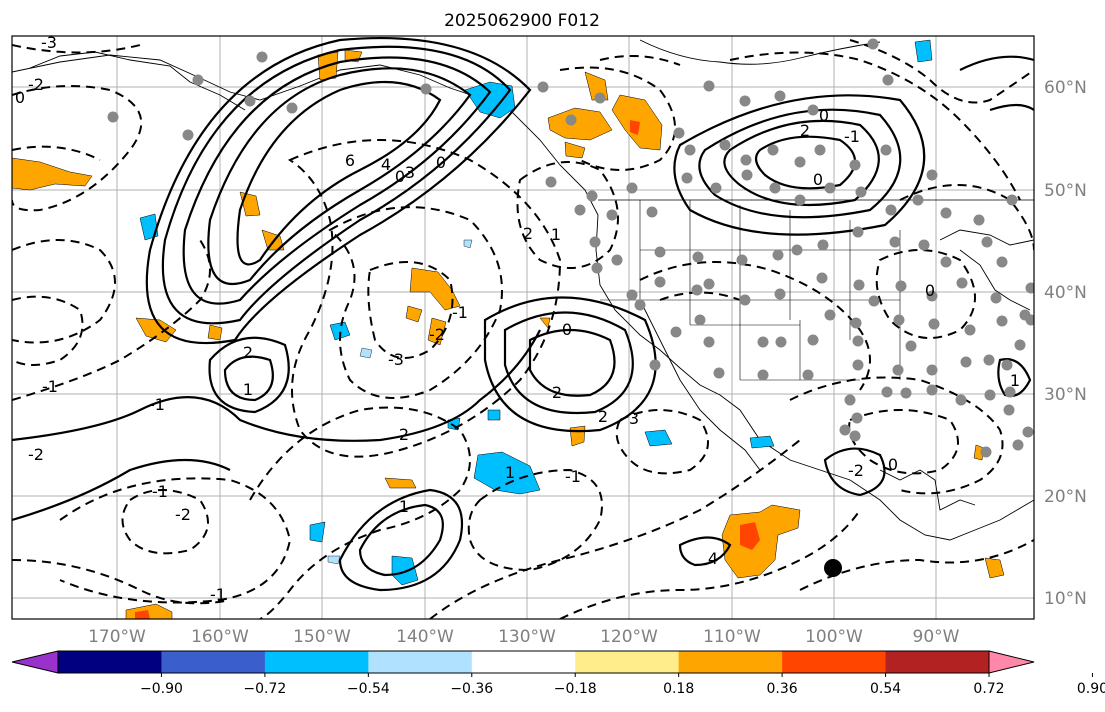 This screenshot has width=1105, height=712. What do you see at coordinates (1065, 343) in the screenshot?
I see `latitude-labels: 60°N 50°N 40°N 30°N 20°N 10°N` at bounding box center [1065, 343].